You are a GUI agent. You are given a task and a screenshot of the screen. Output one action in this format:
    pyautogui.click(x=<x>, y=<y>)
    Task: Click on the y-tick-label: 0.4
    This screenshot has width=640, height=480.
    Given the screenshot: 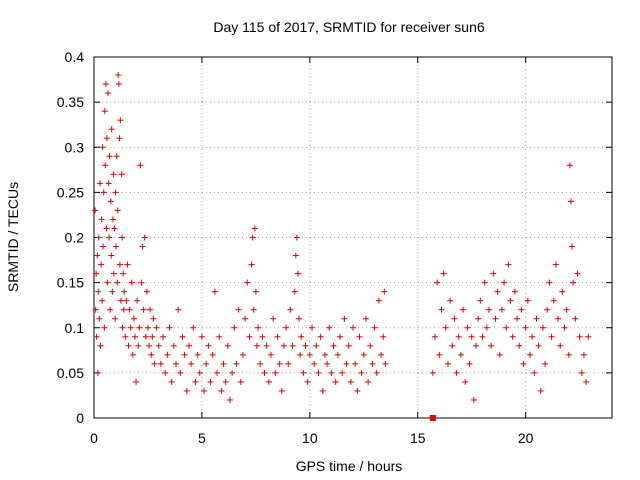 What is the action you would take?
    pyautogui.click(x=75, y=57)
    